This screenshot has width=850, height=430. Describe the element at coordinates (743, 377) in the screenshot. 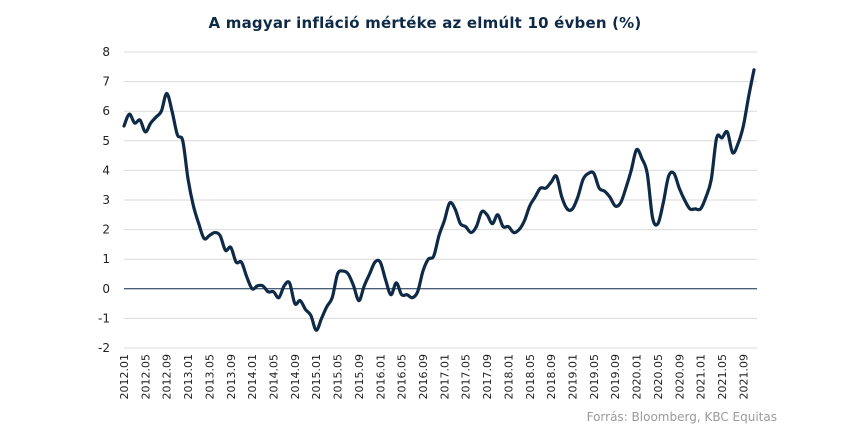

I see `x-tick-label: 2021.09` at that location.